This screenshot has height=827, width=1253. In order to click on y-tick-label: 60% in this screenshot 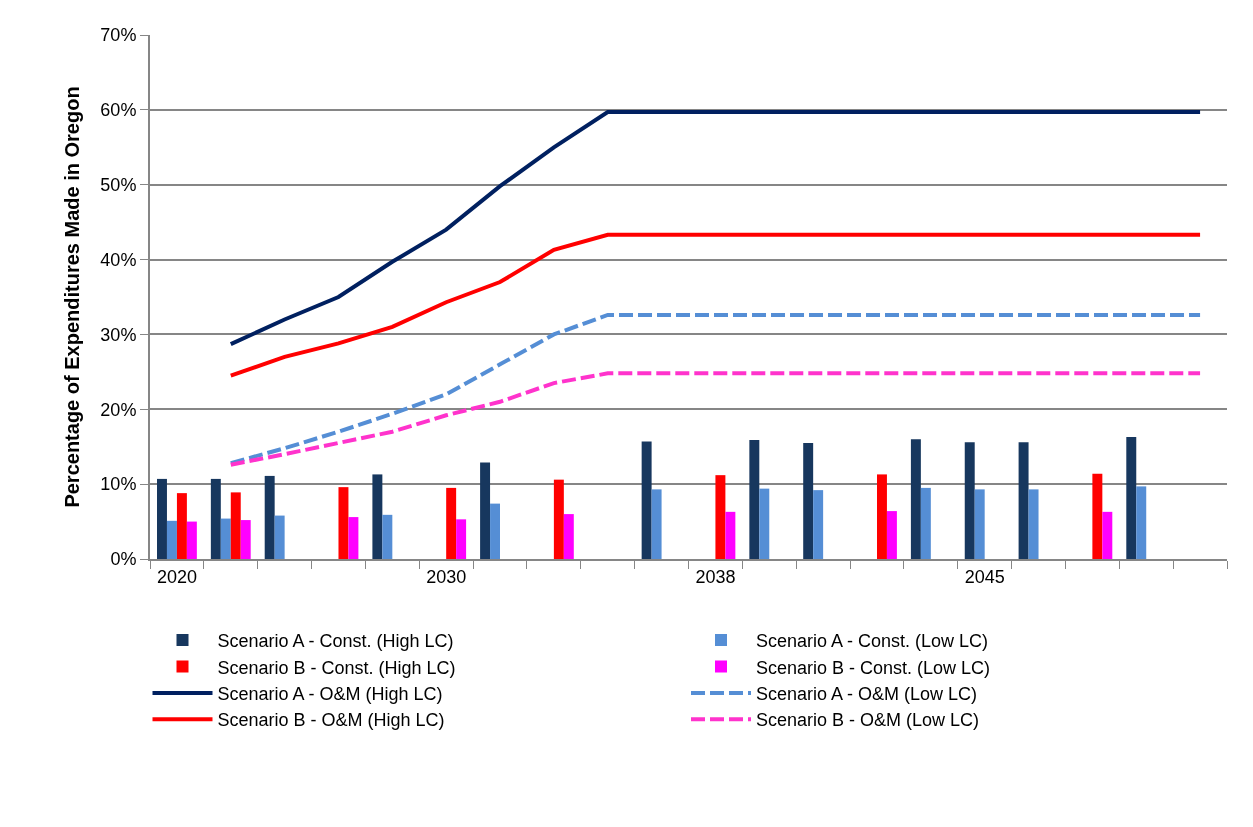, I will do `click(118, 110)`.